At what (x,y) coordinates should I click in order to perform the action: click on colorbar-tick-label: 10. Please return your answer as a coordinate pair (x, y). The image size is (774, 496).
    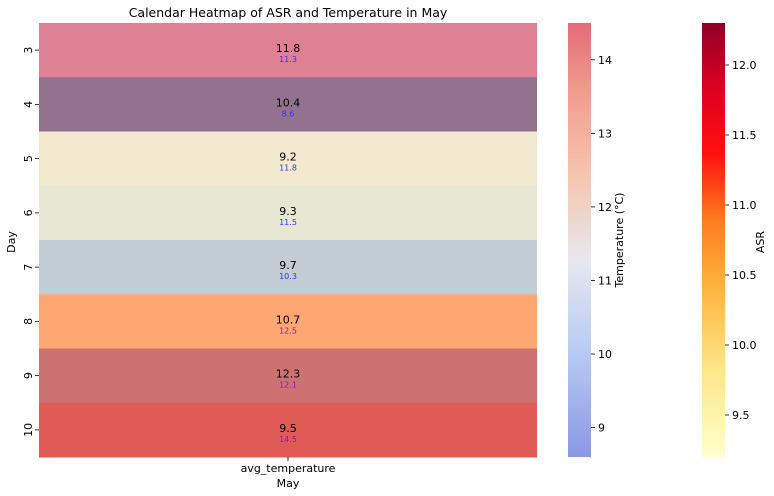
    Looking at the image, I should click on (605, 354).